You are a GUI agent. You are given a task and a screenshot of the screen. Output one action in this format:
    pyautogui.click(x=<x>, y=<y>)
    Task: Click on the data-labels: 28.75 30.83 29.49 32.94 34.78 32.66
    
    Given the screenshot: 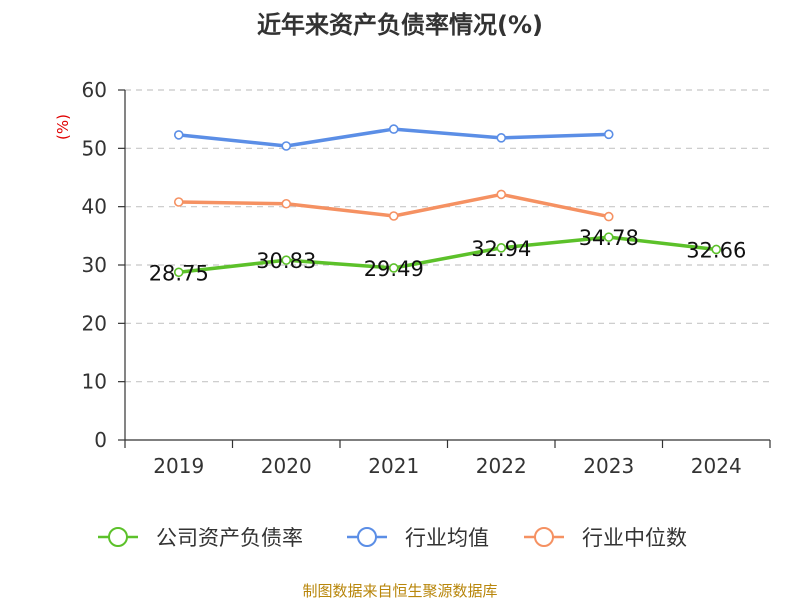 What is the action you would take?
    pyautogui.click(x=448, y=255)
    